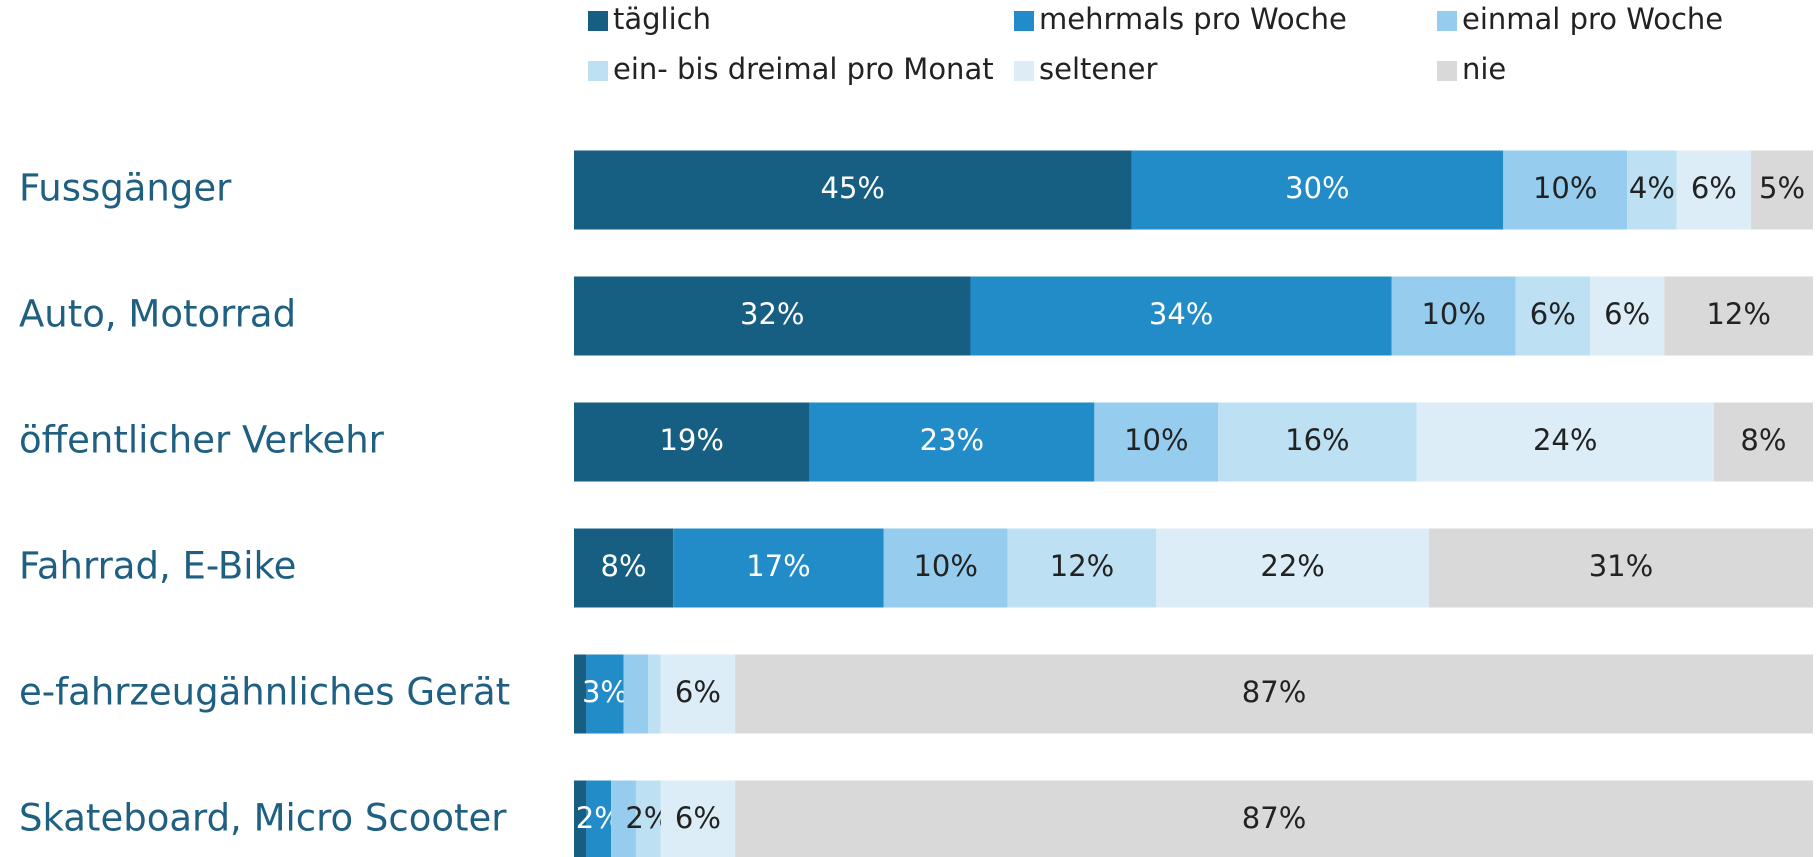 This screenshot has width=1817, height=857. I want to click on category-label: öffentlicher Verkehr, so click(202, 440).